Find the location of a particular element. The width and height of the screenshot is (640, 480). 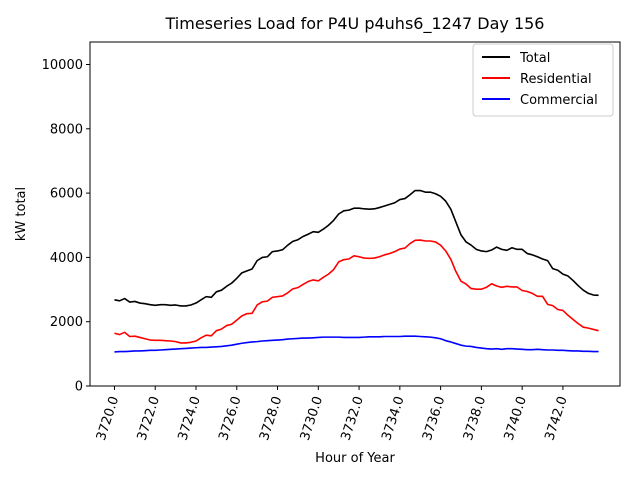

legend-label: Residential is located at coordinates (556, 79).